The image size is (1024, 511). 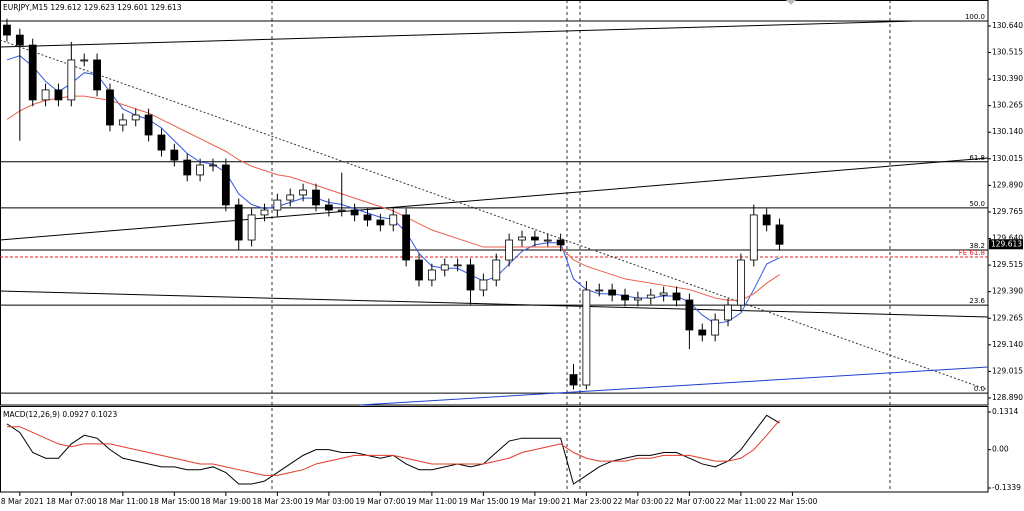 What do you see at coordinates (277, 501) in the screenshot?
I see `x-tick-label: 18 Mar 23:00` at bounding box center [277, 501].